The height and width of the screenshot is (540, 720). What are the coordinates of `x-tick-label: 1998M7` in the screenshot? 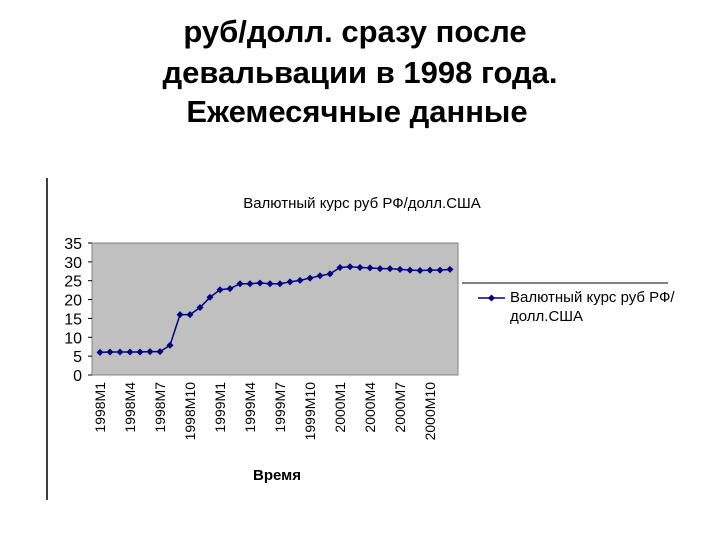 It's located at (160, 407).